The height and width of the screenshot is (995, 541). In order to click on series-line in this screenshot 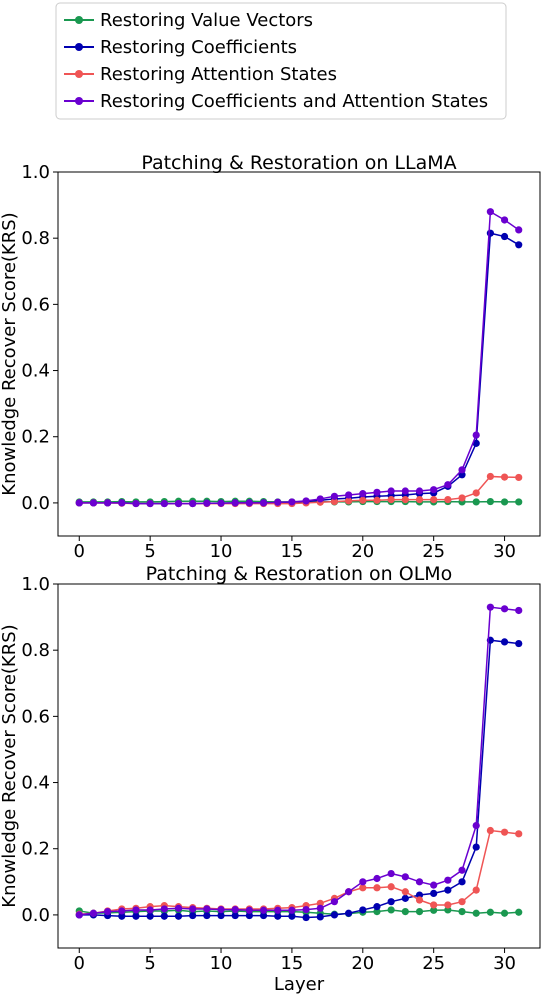, I will do `click(299, 872)`.